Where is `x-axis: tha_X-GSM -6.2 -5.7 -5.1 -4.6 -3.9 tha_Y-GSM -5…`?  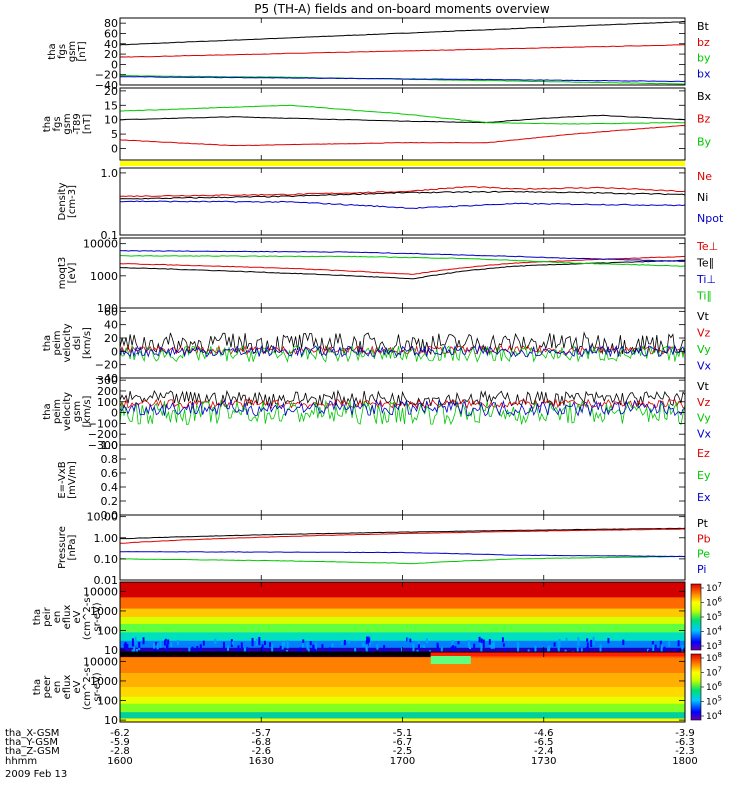
x-axis: tha_X-GSM -6.2 -5.7 -5.1 -4.6 -3.9 tha_Y-GSM -5… is located at coordinates (351, 747).